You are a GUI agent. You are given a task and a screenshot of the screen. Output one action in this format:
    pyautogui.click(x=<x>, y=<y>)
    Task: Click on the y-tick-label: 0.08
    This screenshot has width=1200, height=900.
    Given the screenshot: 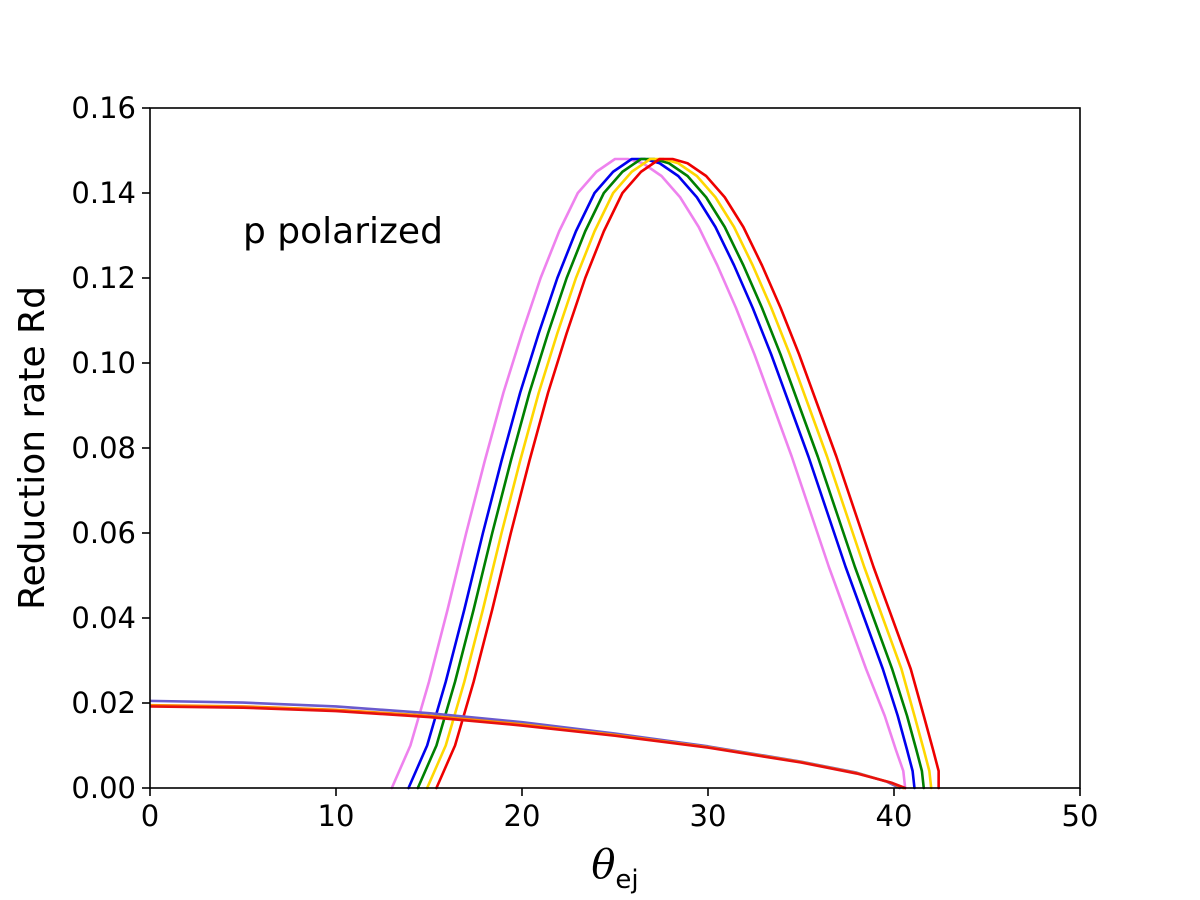 What is the action you would take?
    pyautogui.click(x=103, y=448)
    